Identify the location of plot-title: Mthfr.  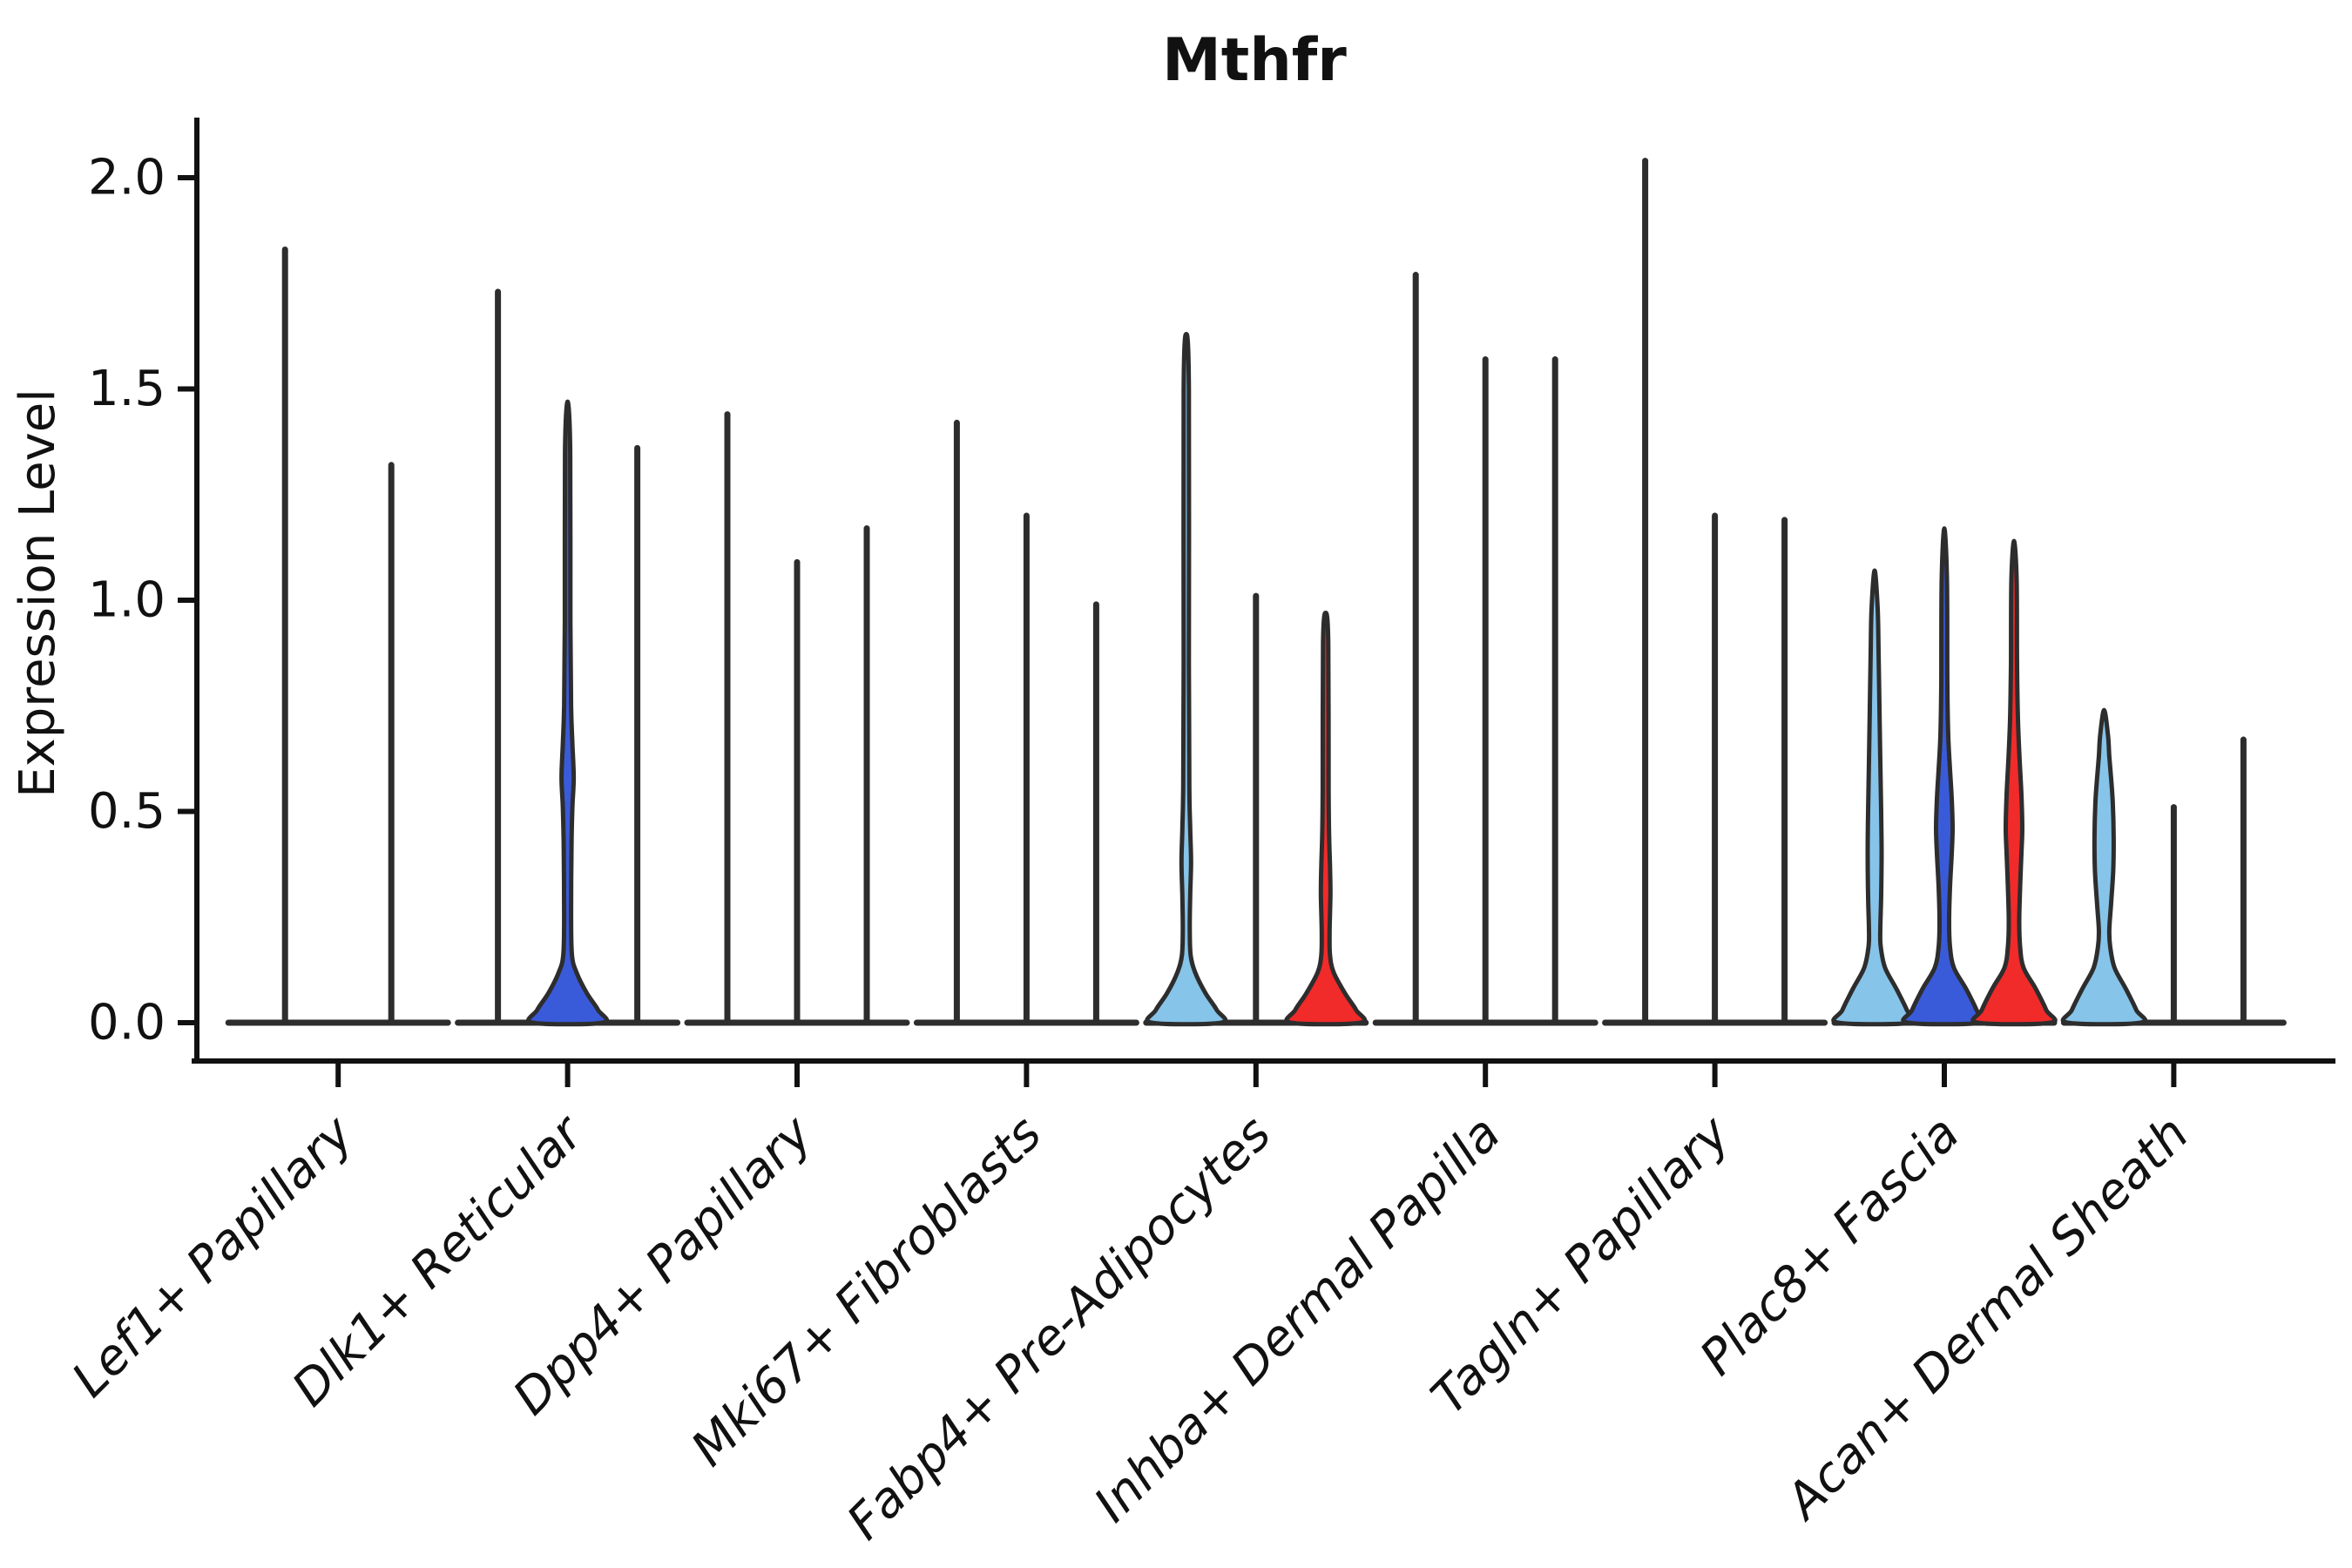
(1254, 61).